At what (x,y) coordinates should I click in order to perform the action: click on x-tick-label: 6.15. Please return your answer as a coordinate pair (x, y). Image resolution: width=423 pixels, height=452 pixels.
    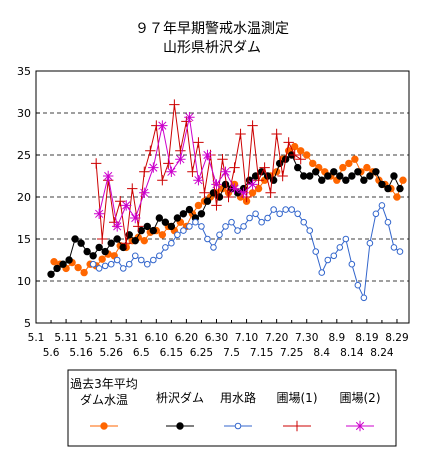
    Looking at the image, I should click on (171, 353).